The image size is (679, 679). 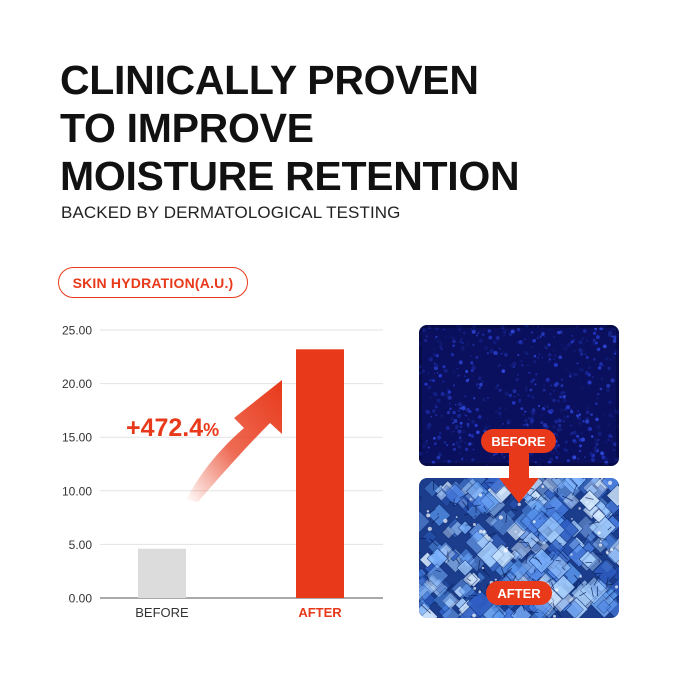 What do you see at coordinates (518, 441) in the screenshot?
I see `before-image-label: BEFORE` at bounding box center [518, 441].